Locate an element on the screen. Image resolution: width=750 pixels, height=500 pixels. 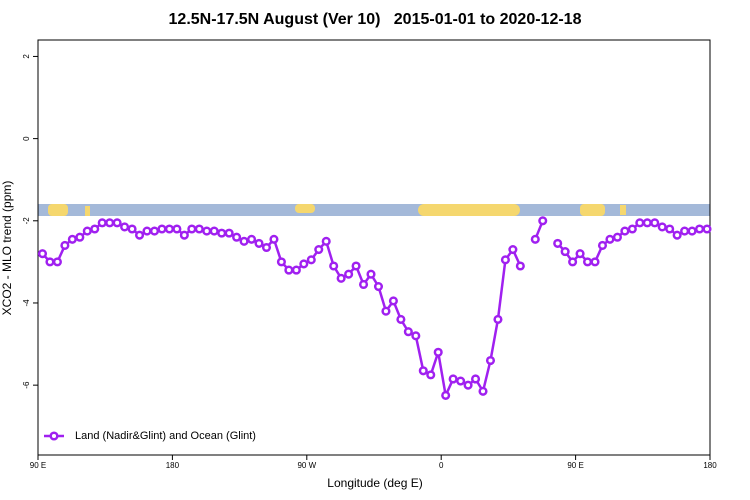
y-tick-label: 2 is located at coordinates (26, 56).